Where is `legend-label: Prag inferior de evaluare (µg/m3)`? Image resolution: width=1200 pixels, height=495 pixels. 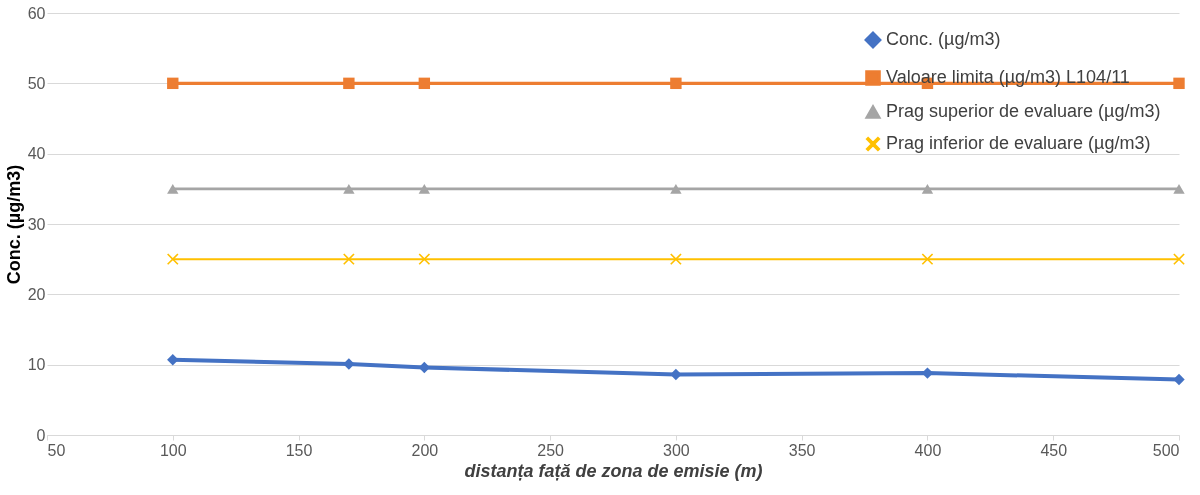 legend-label: Prag inferior de evaluare (µg/m3) is located at coordinates (1018, 143).